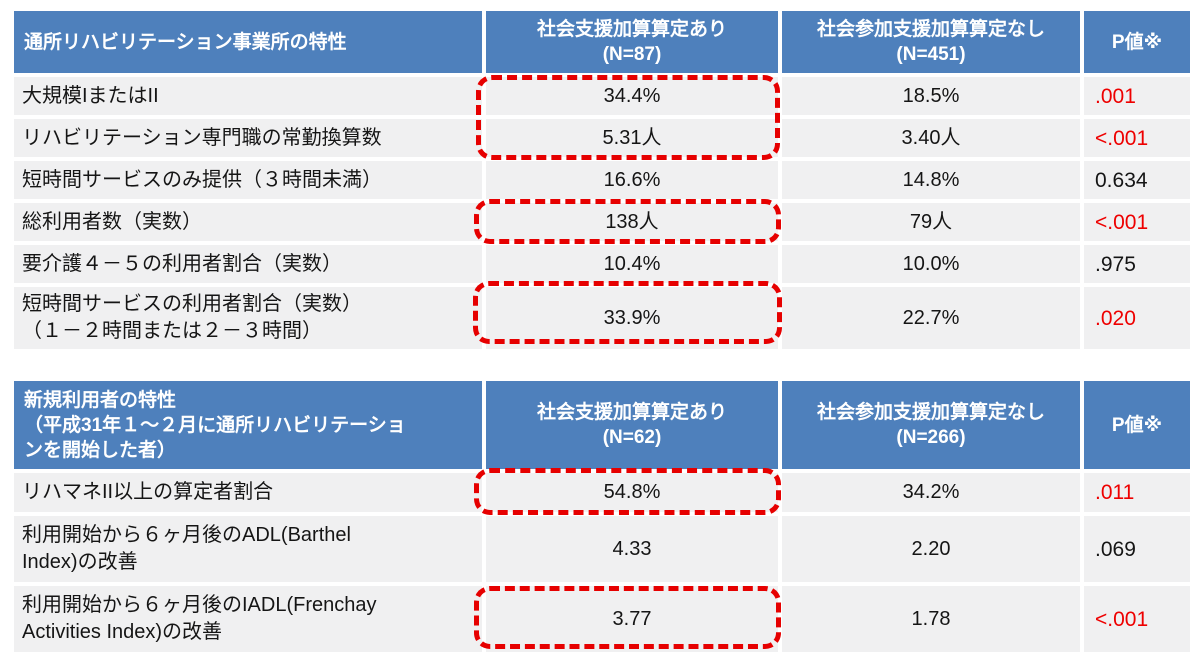 The height and width of the screenshot is (668, 1200). Describe the element at coordinates (632, 264) in the screenshot. I see `table1-row-with-value: 10.4%` at that location.